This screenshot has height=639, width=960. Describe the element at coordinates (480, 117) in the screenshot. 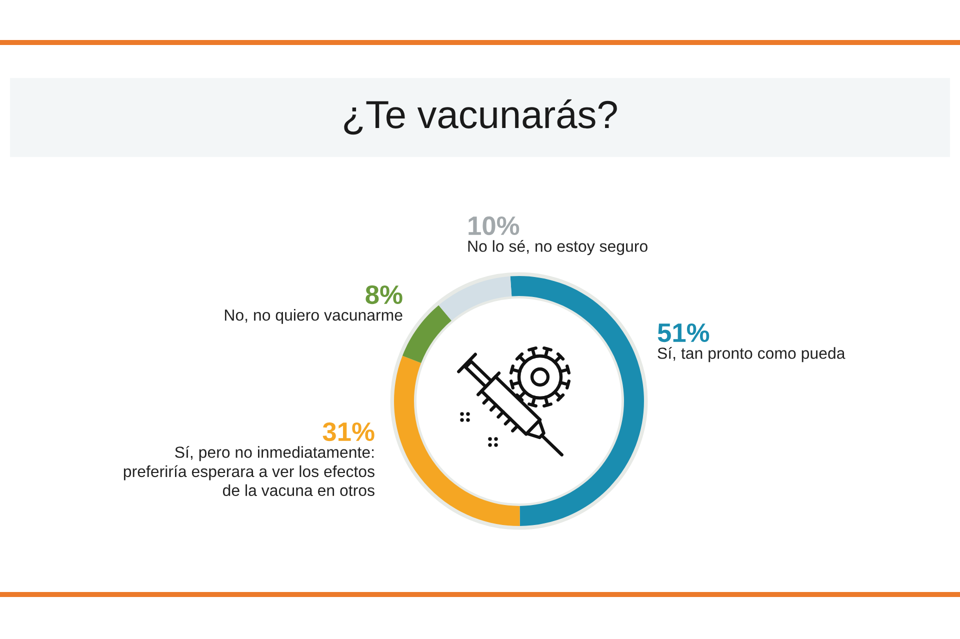

I see `chart-title: ¿Te vacunarás?` at that location.